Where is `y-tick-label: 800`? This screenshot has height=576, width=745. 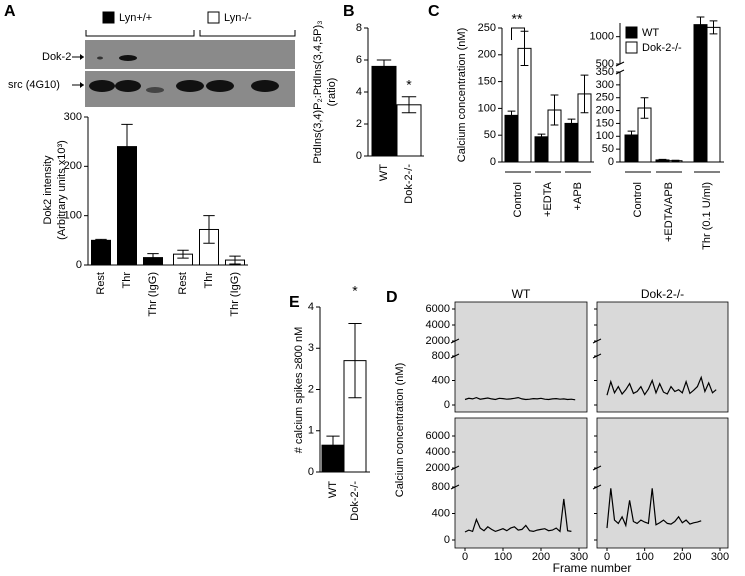 y-tick-label: 800 is located at coordinates (441, 356).